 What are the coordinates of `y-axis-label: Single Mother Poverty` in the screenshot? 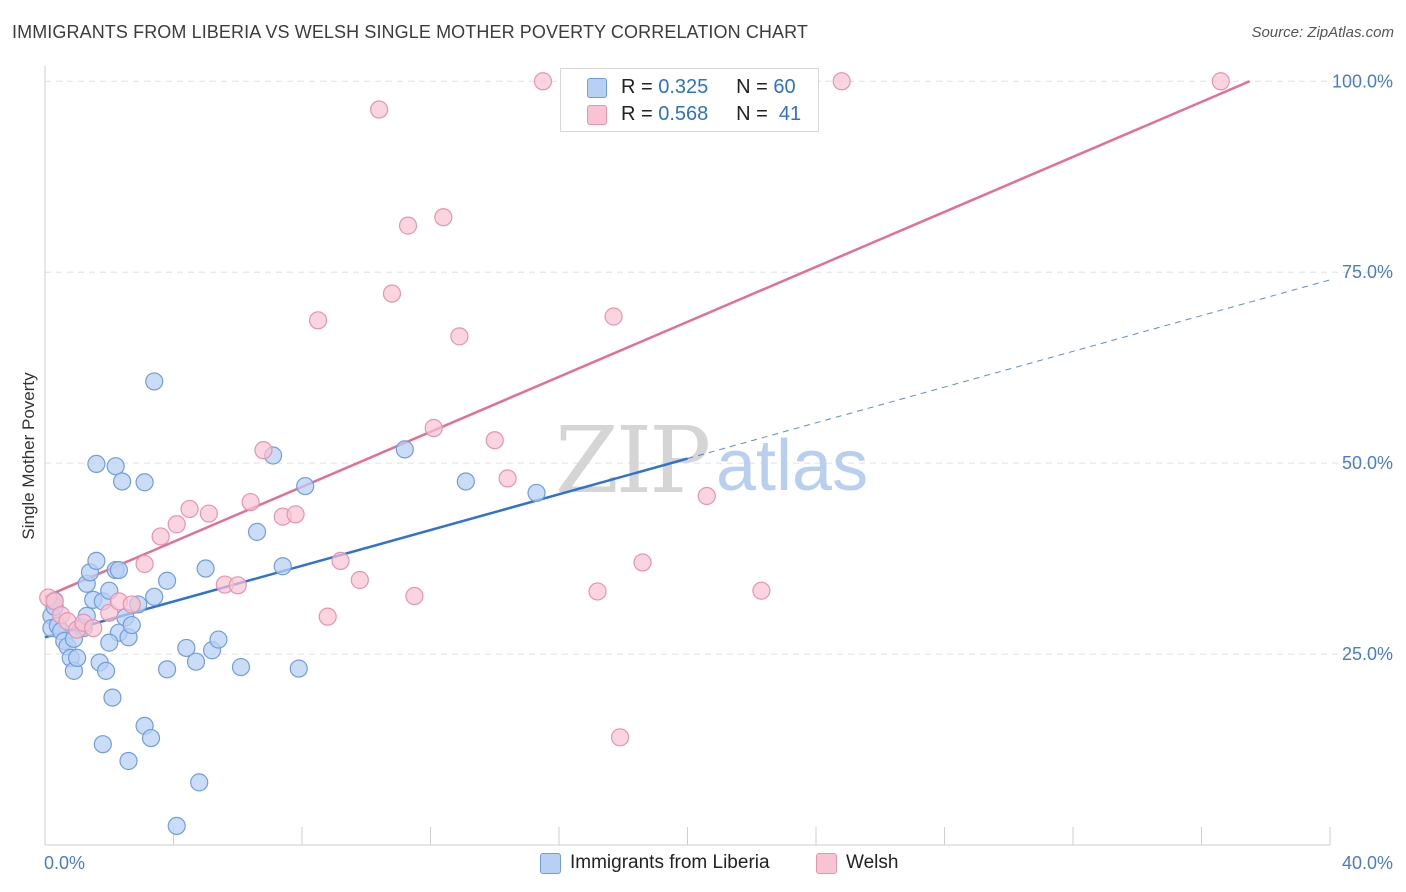 It's located at (28, 456).